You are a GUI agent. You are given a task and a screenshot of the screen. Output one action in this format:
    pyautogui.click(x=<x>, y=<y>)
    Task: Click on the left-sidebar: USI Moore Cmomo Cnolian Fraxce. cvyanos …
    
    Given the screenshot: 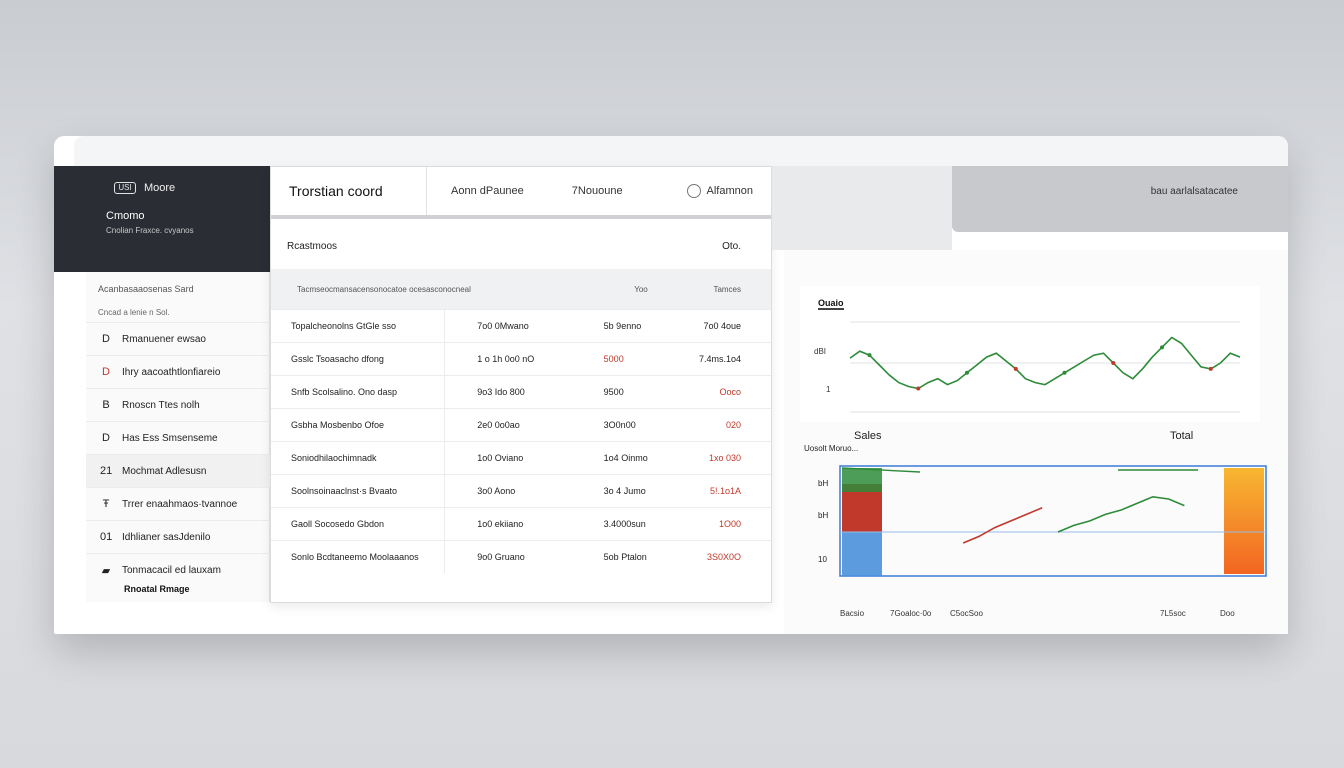 What is the action you would take?
    pyautogui.click(x=162, y=384)
    